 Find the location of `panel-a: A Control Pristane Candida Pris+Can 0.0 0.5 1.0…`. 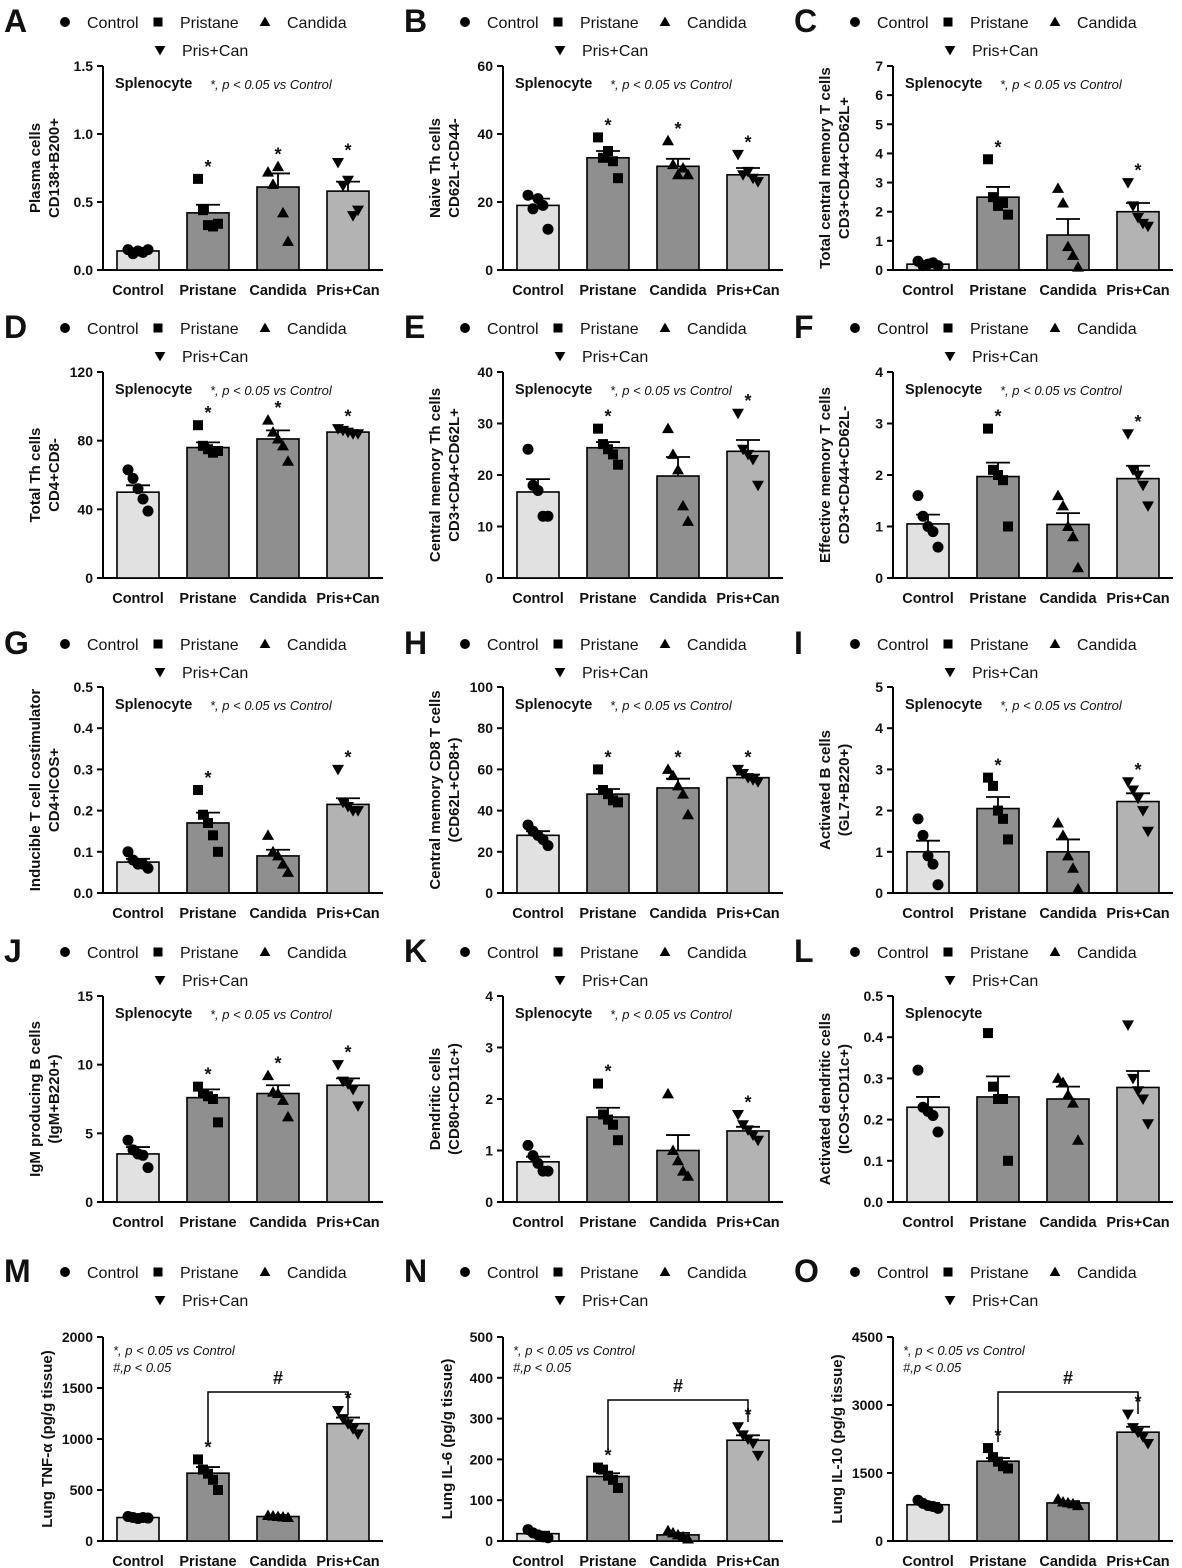

panel-a: A Control Pristane Candida Pris+Can 0.0 0.5 1.0… is located at coordinates (193, 151).